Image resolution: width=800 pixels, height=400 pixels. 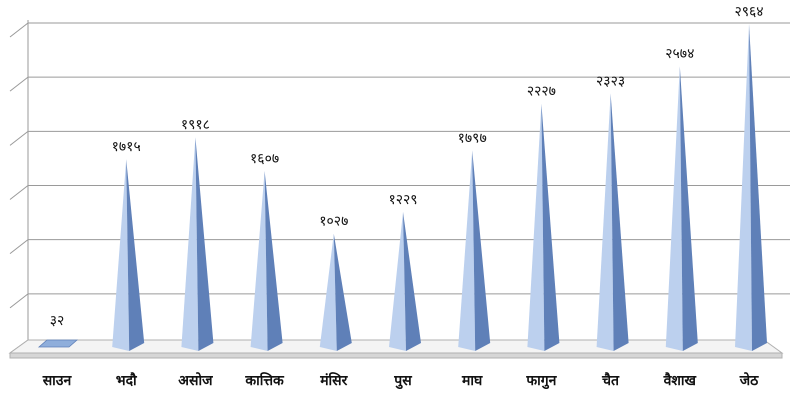 I want to click on value-label: १२२९, so click(x=402, y=200).